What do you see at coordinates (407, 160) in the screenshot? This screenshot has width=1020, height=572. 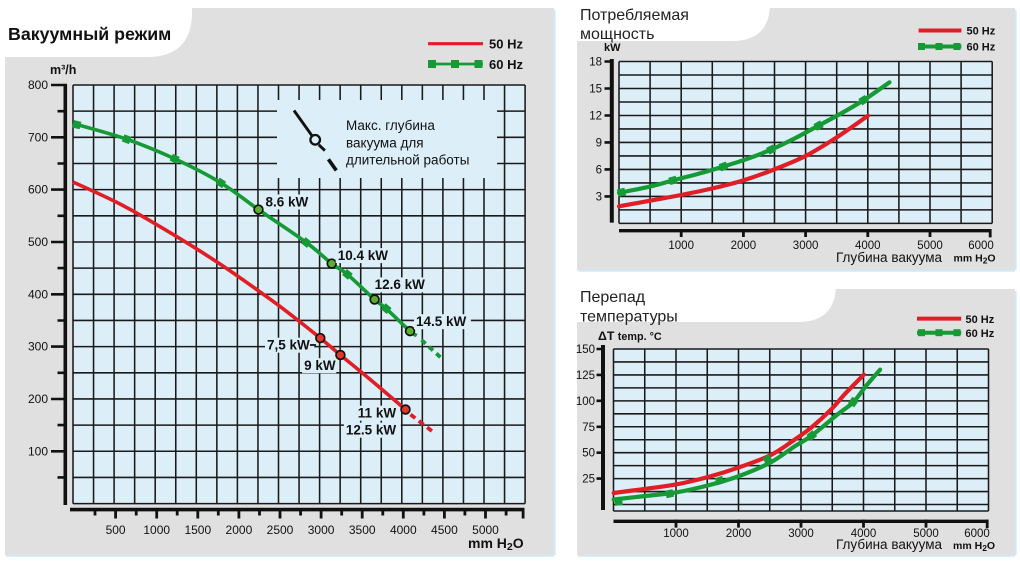 I see `svg-text: длительной работы` at bounding box center [407, 160].